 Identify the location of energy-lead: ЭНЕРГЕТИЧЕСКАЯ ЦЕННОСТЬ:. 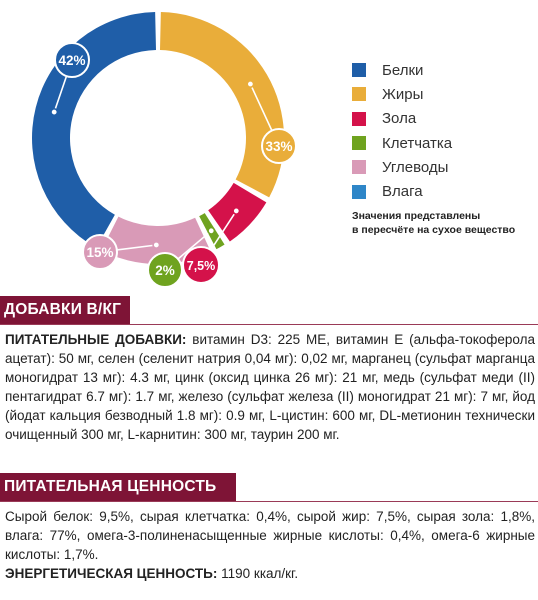
(111, 573).